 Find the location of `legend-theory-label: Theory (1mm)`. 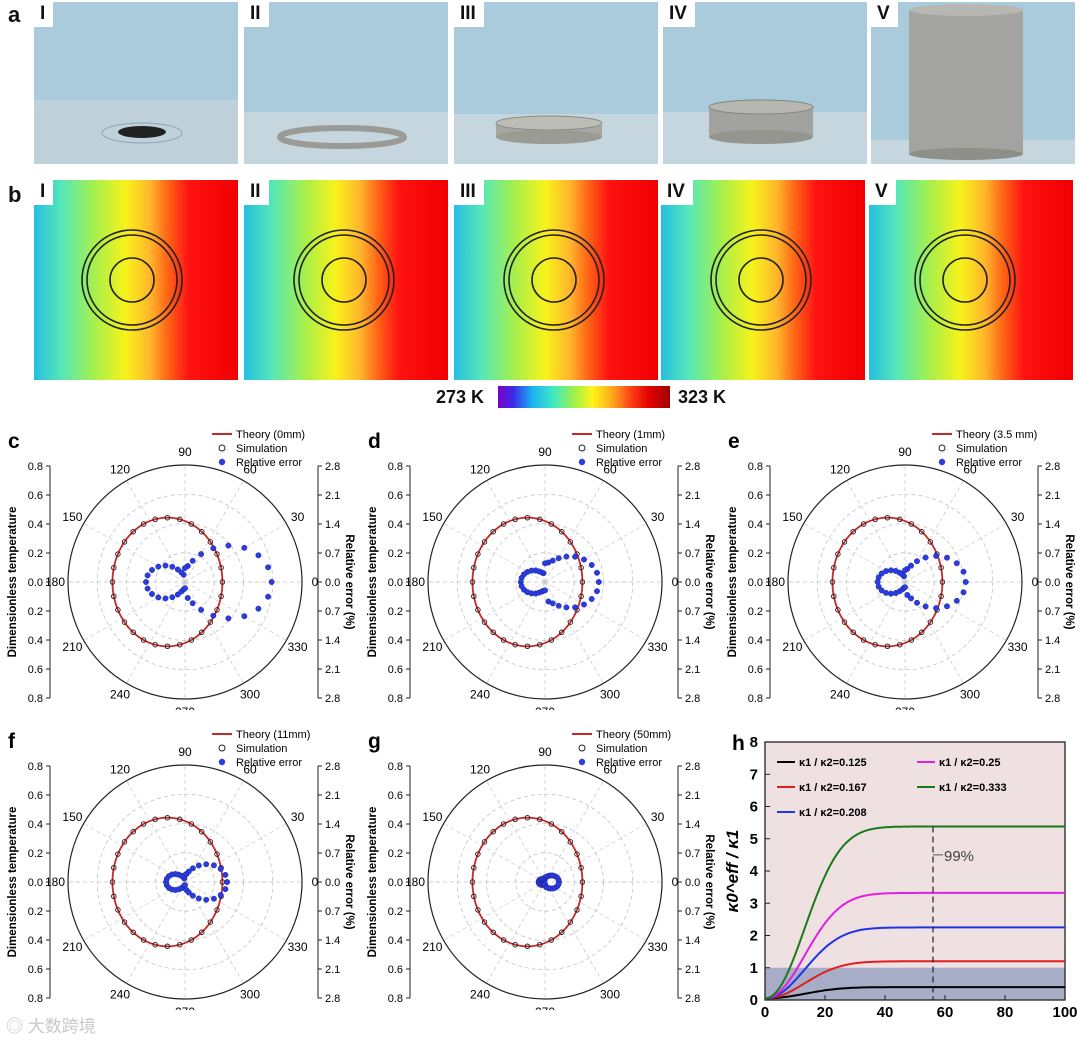

legend-theory-label: Theory (1mm) is located at coordinates (630, 435).